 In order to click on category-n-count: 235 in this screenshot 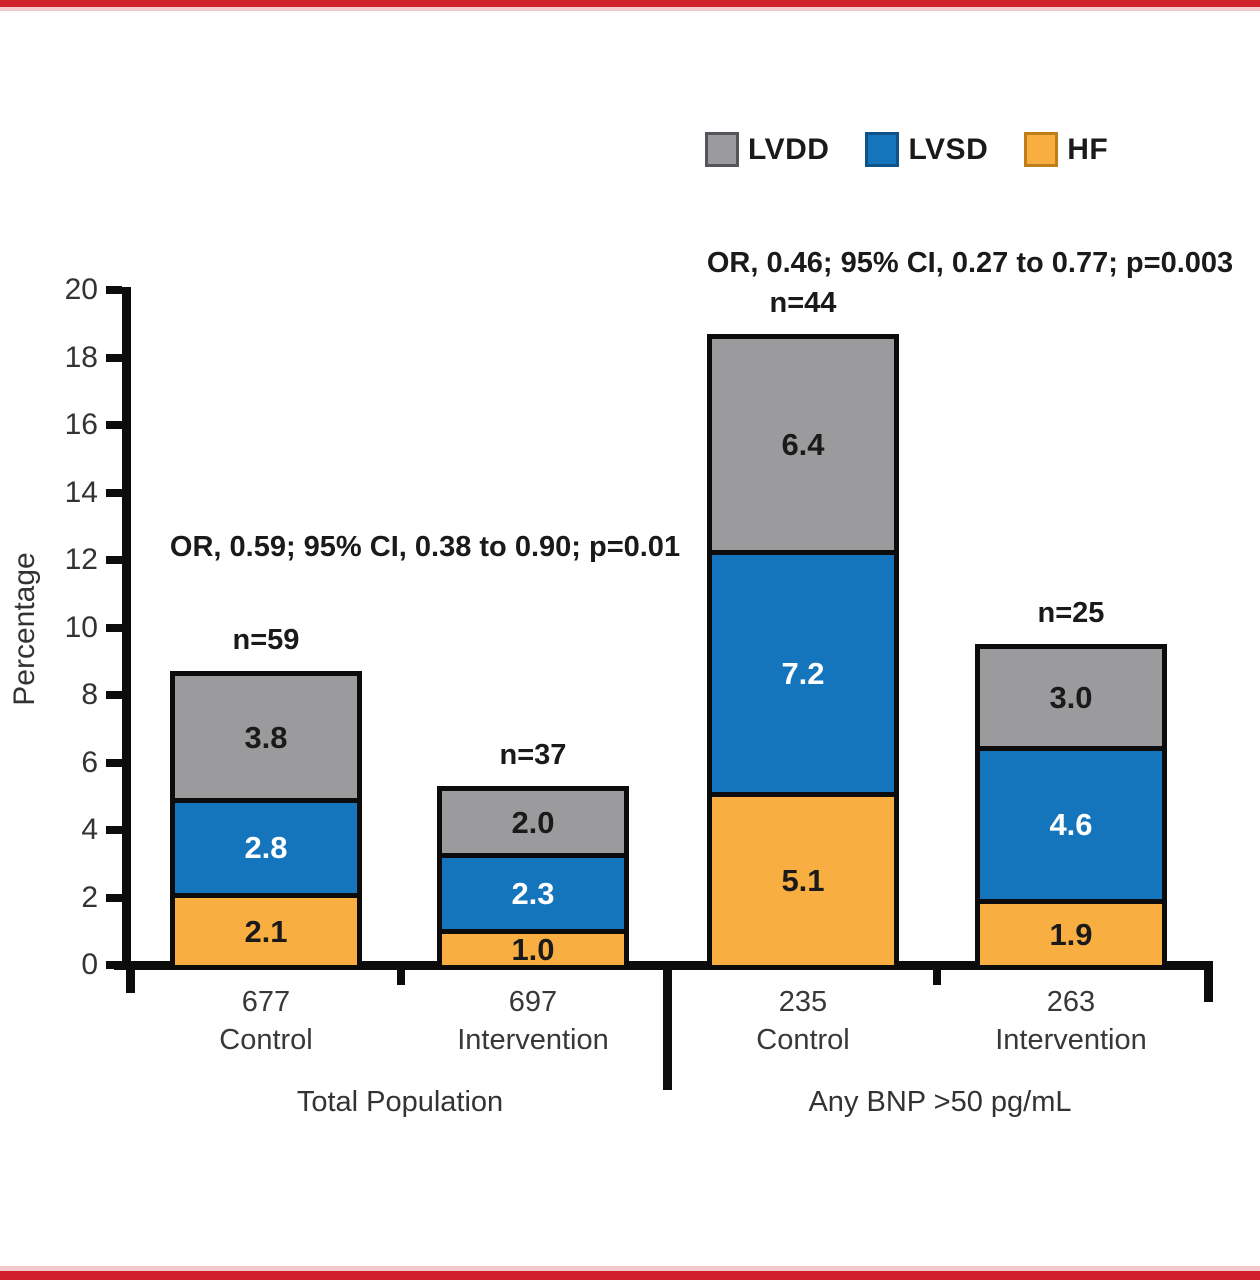, I will do `click(803, 1002)`.